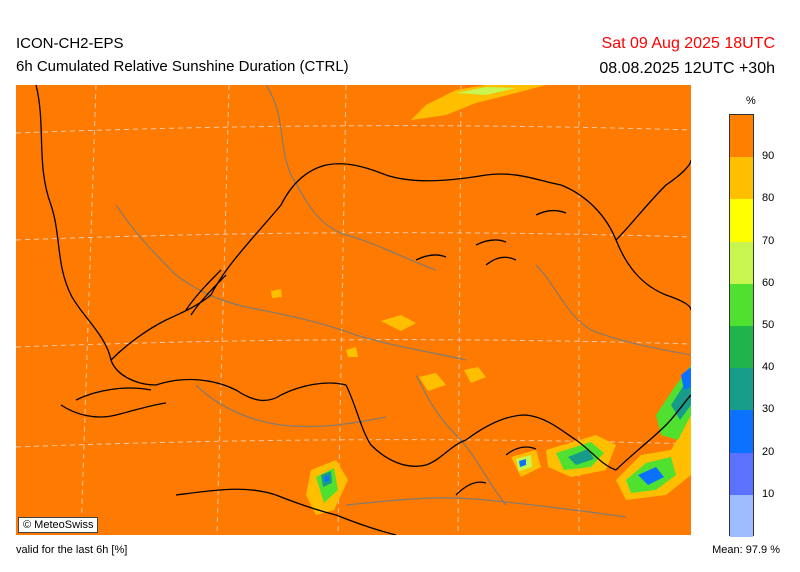 This screenshot has width=800, height=572. What do you see at coordinates (688, 43) in the screenshot?
I see `valid-date: Sat 09 Aug 2025 18UTC` at bounding box center [688, 43].